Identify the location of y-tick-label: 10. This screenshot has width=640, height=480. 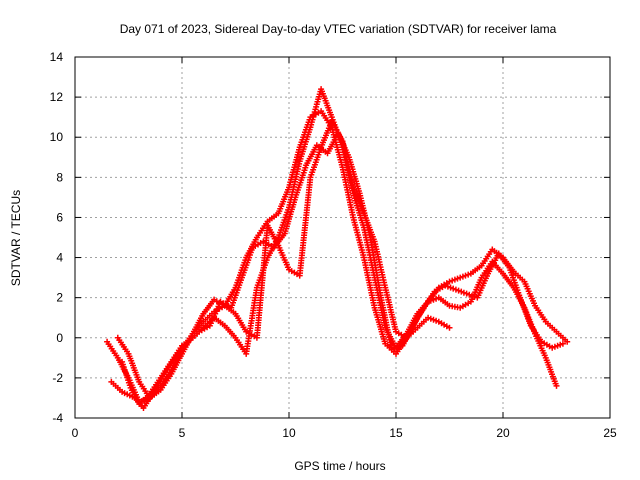
(57, 137).